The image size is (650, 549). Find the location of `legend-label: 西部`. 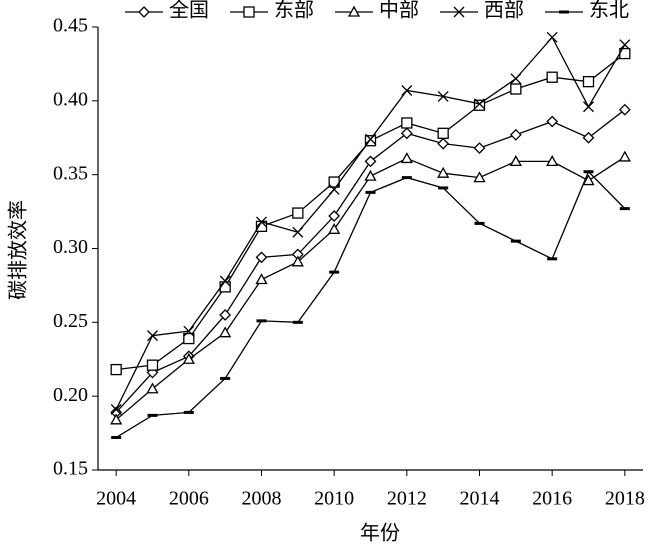

legend-label: 西部 is located at coordinates (504, 11).